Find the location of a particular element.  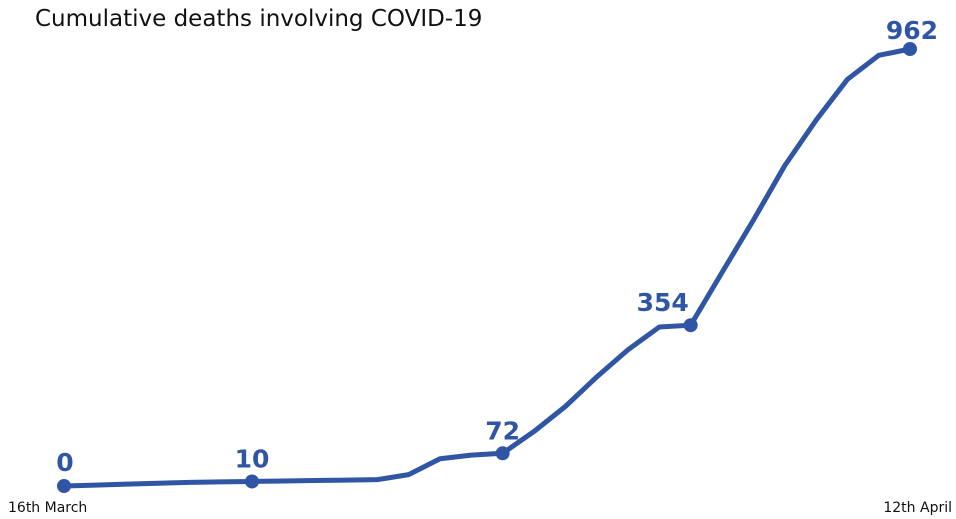

data-point-label: 354 is located at coordinates (663, 302).